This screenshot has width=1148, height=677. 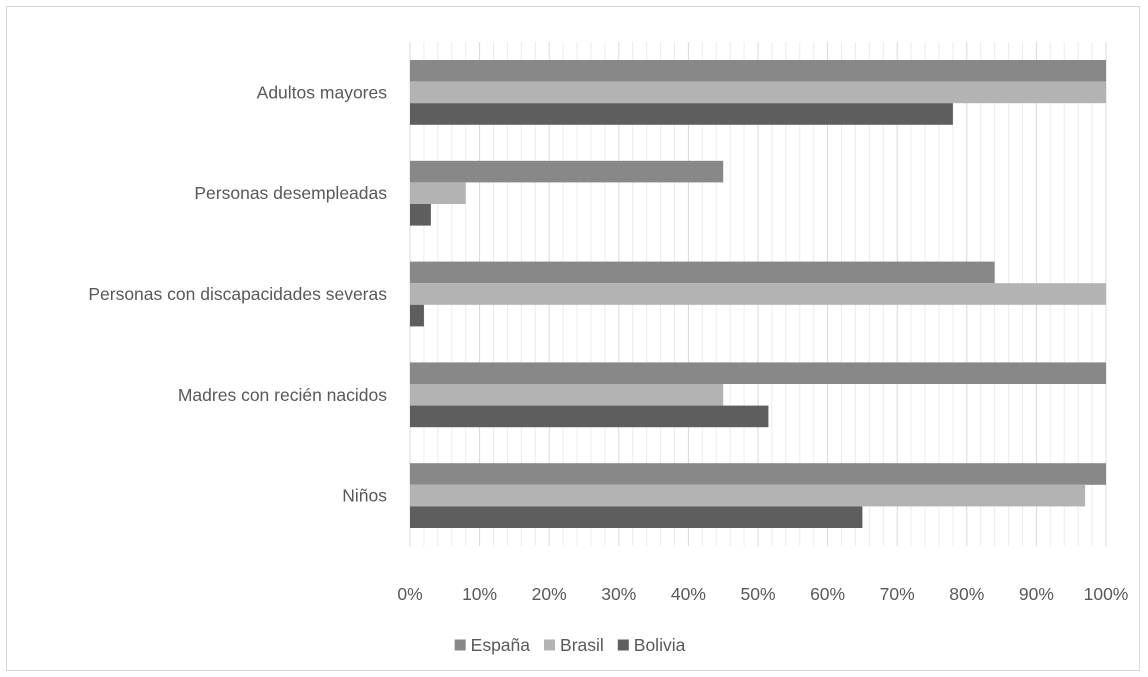 What do you see at coordinates (549, 594) in the screenshot?
I see `x-tick-label: 20%` at bounding box center [549, 594].